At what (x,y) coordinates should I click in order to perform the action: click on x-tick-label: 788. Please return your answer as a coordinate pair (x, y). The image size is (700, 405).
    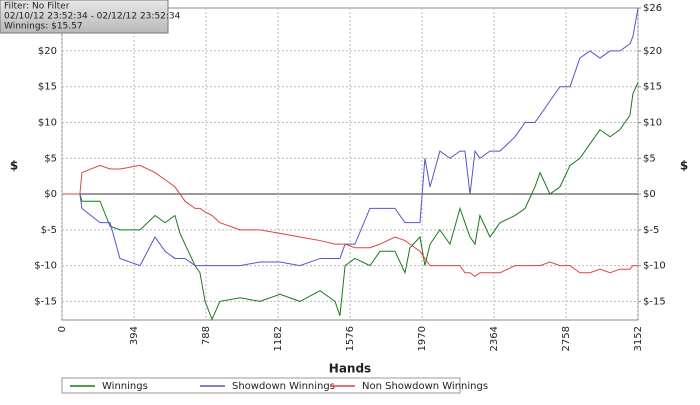
    Looking at the image, I should click on (206, 335).